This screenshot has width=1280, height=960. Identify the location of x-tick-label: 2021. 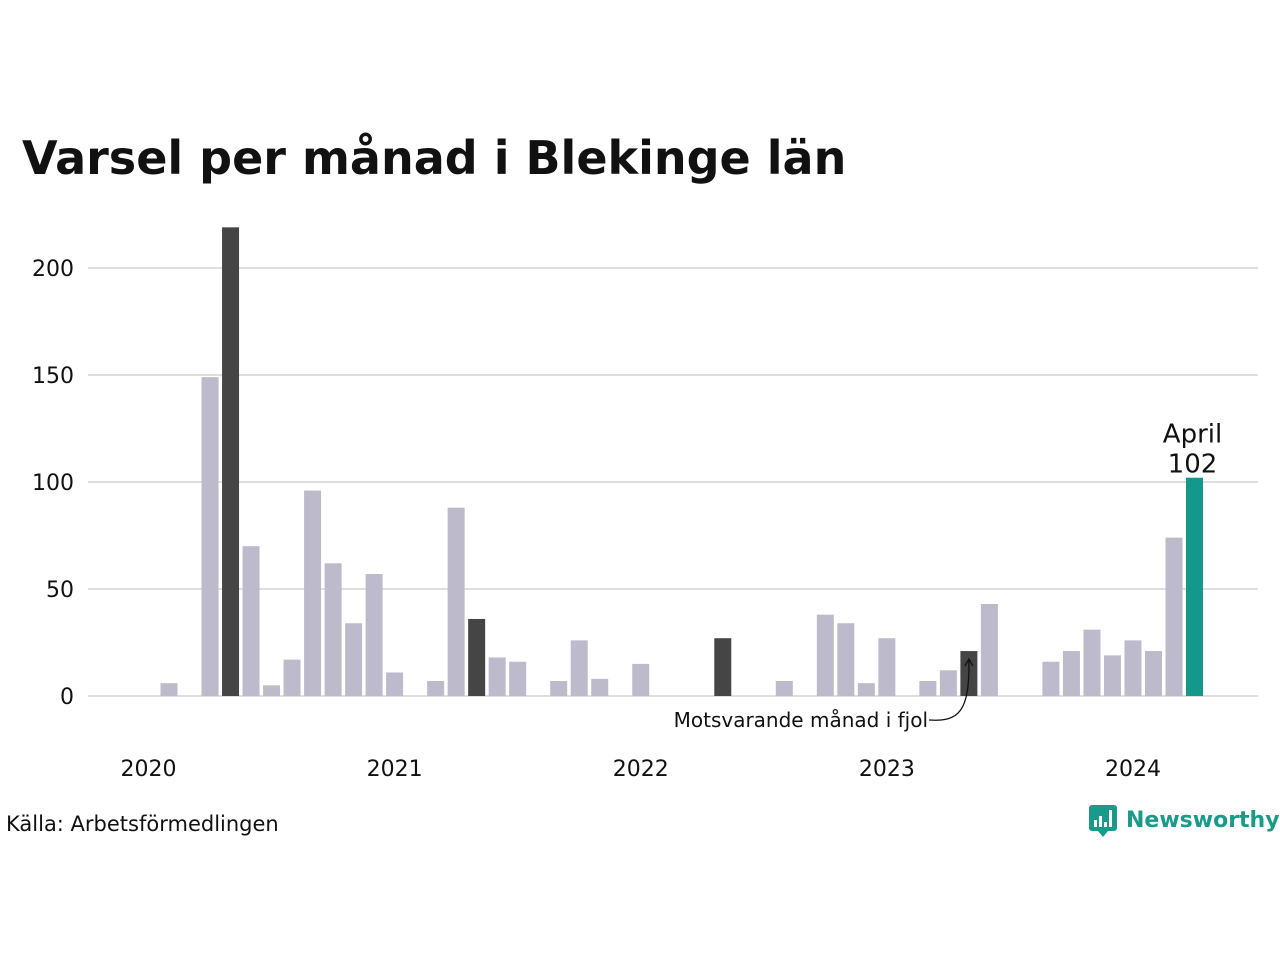
(395, 769).